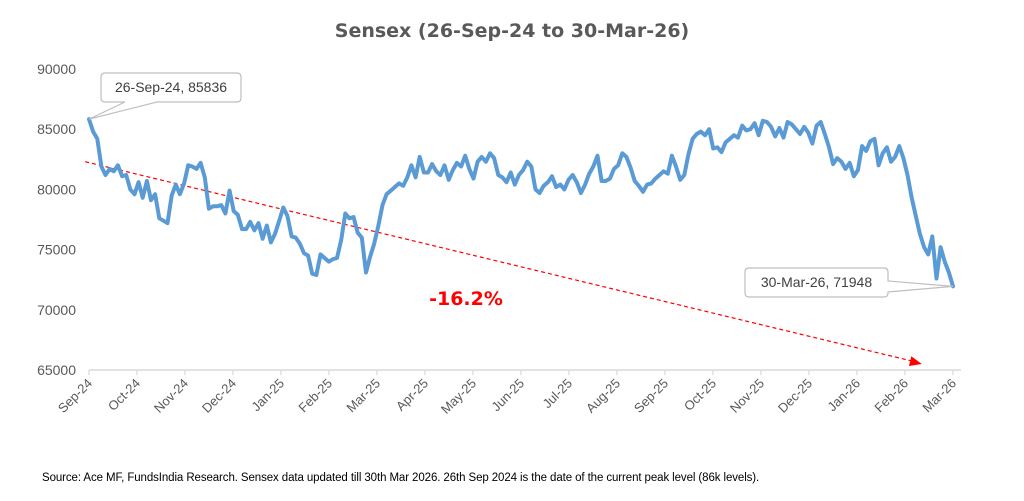 This screenshot has height=501, width=1024. I want to click on trend-arrowhead, so click(915, 361).